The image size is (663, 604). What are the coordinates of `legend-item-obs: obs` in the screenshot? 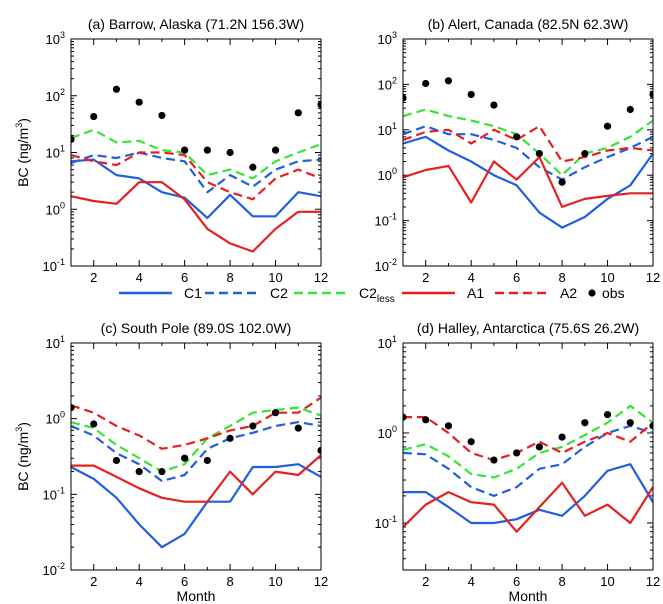 It's located at (606, 293).